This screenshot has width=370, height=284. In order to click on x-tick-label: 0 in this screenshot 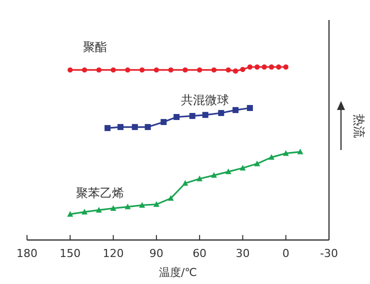, I will do `click(286, 253)`.